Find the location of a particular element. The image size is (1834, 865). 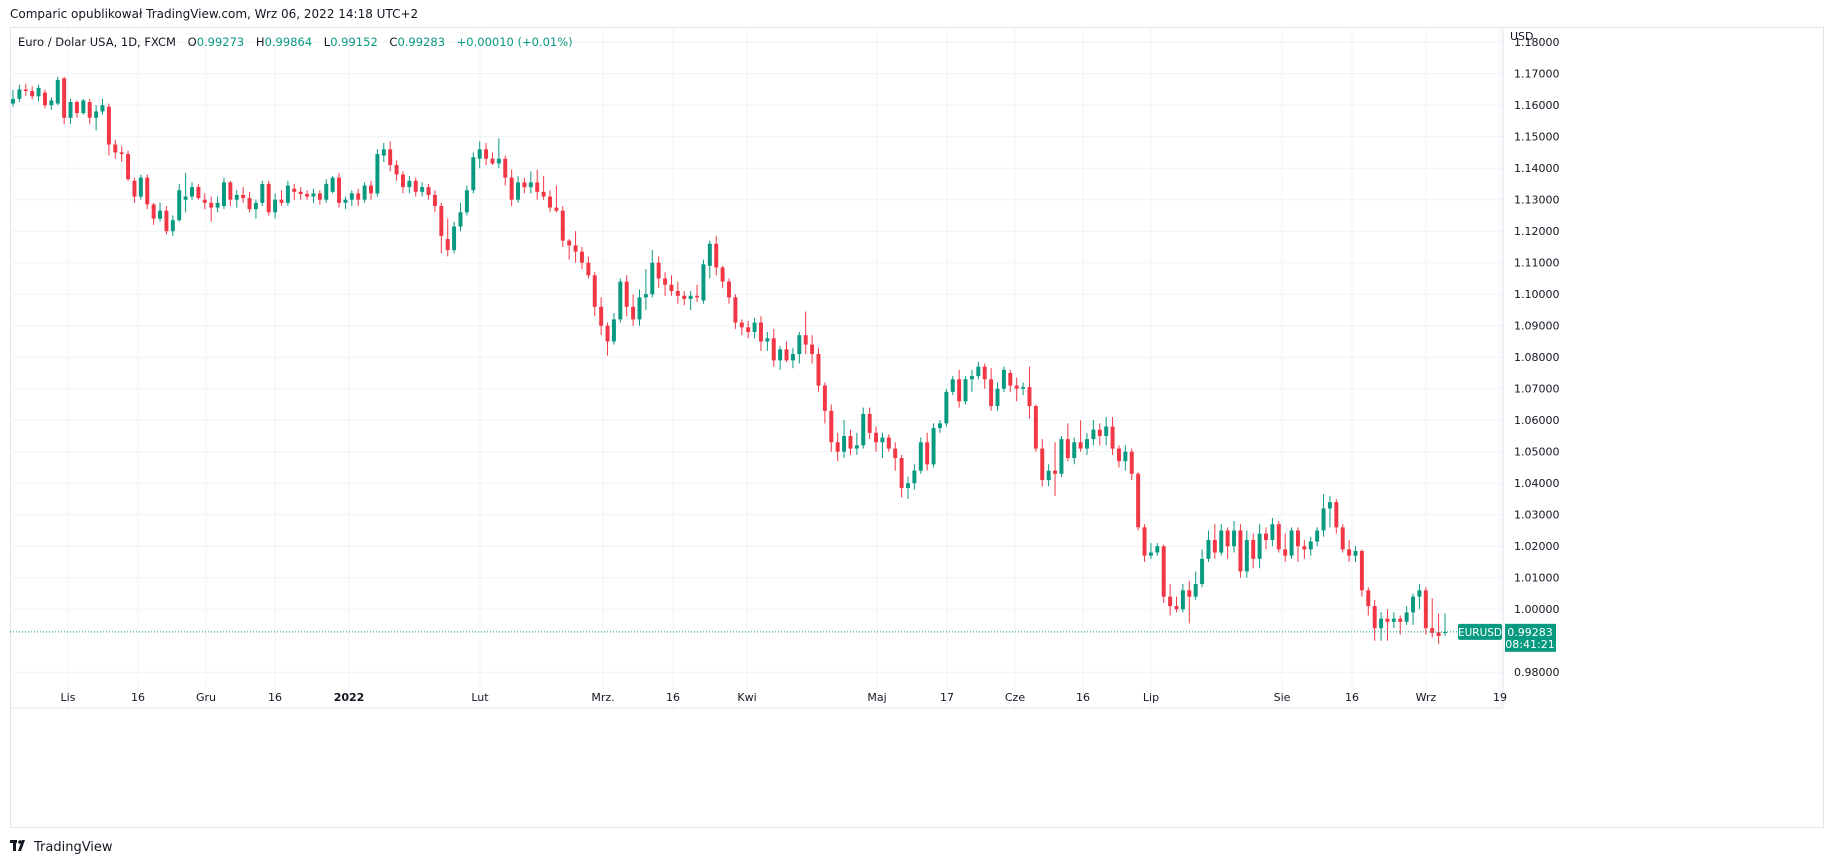

price-tick-label: 1.15000 is located at coordinates (1537, 137).